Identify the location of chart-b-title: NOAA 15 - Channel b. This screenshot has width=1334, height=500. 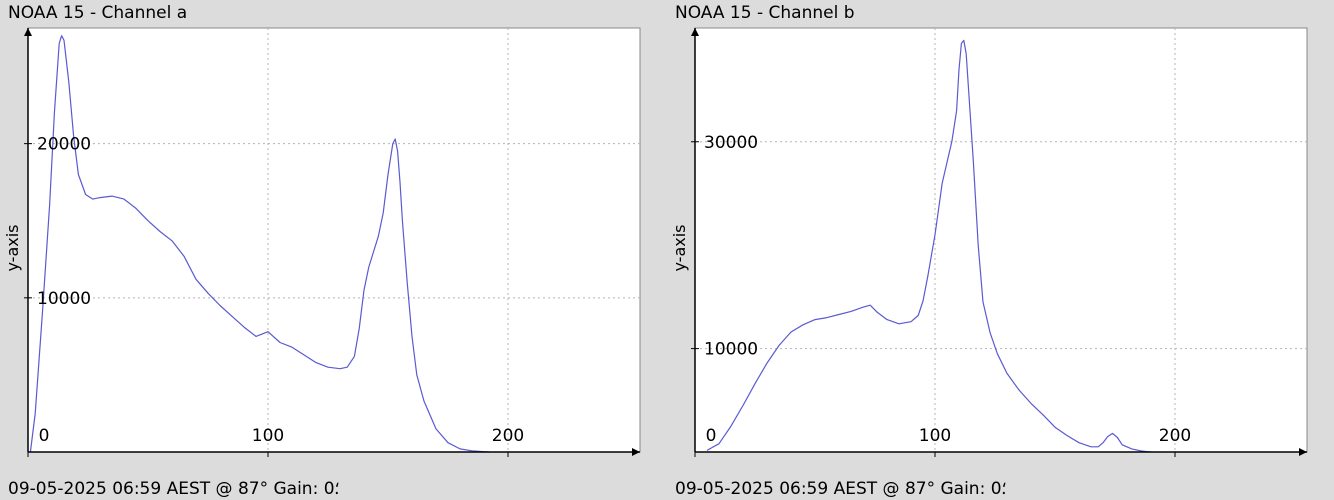
(765, 13).